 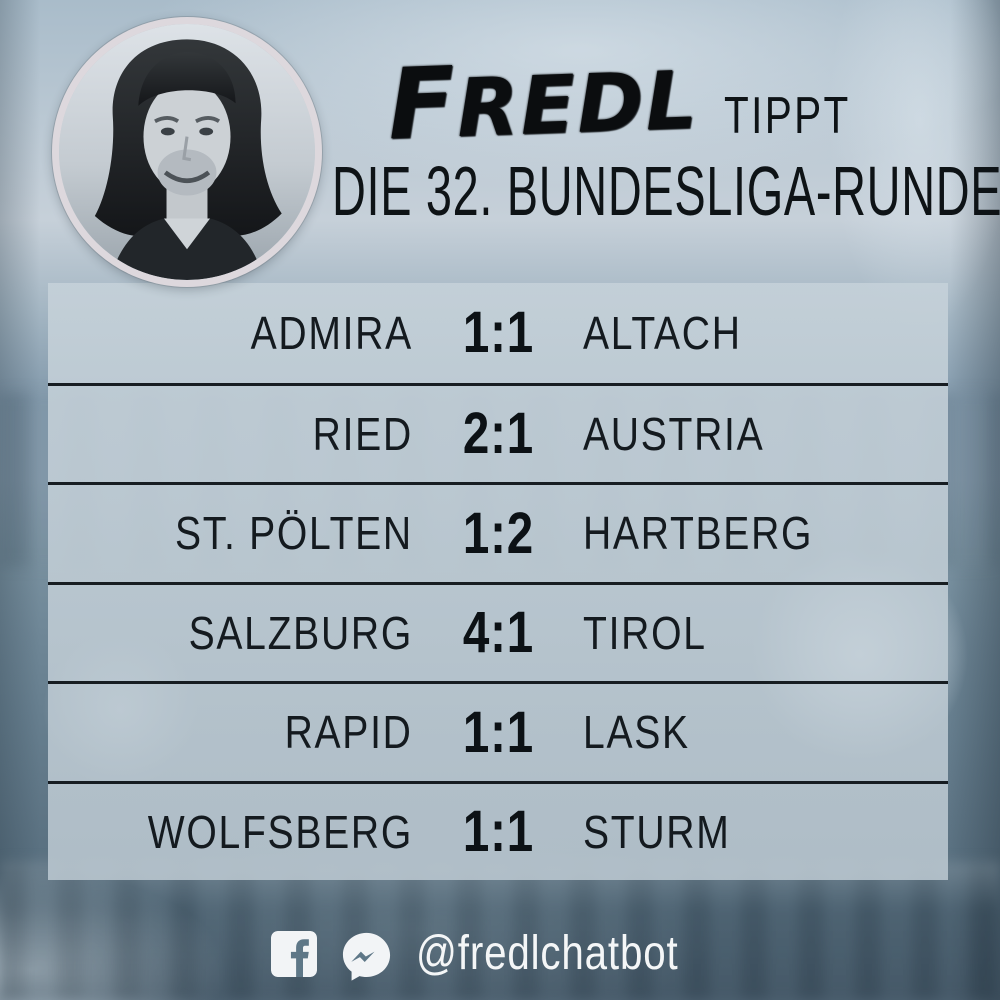 I want to click on home-team-label: ST. PÖLTEN, so click(x=294, y=533).